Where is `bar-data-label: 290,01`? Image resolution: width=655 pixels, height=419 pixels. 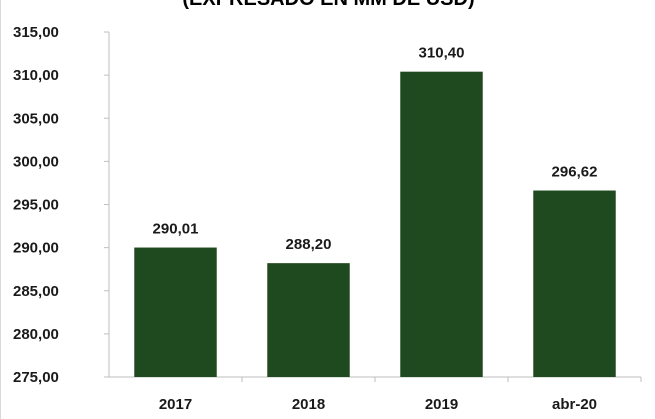 bar-data-label: 290,01 is located at coordinates (176, 229).